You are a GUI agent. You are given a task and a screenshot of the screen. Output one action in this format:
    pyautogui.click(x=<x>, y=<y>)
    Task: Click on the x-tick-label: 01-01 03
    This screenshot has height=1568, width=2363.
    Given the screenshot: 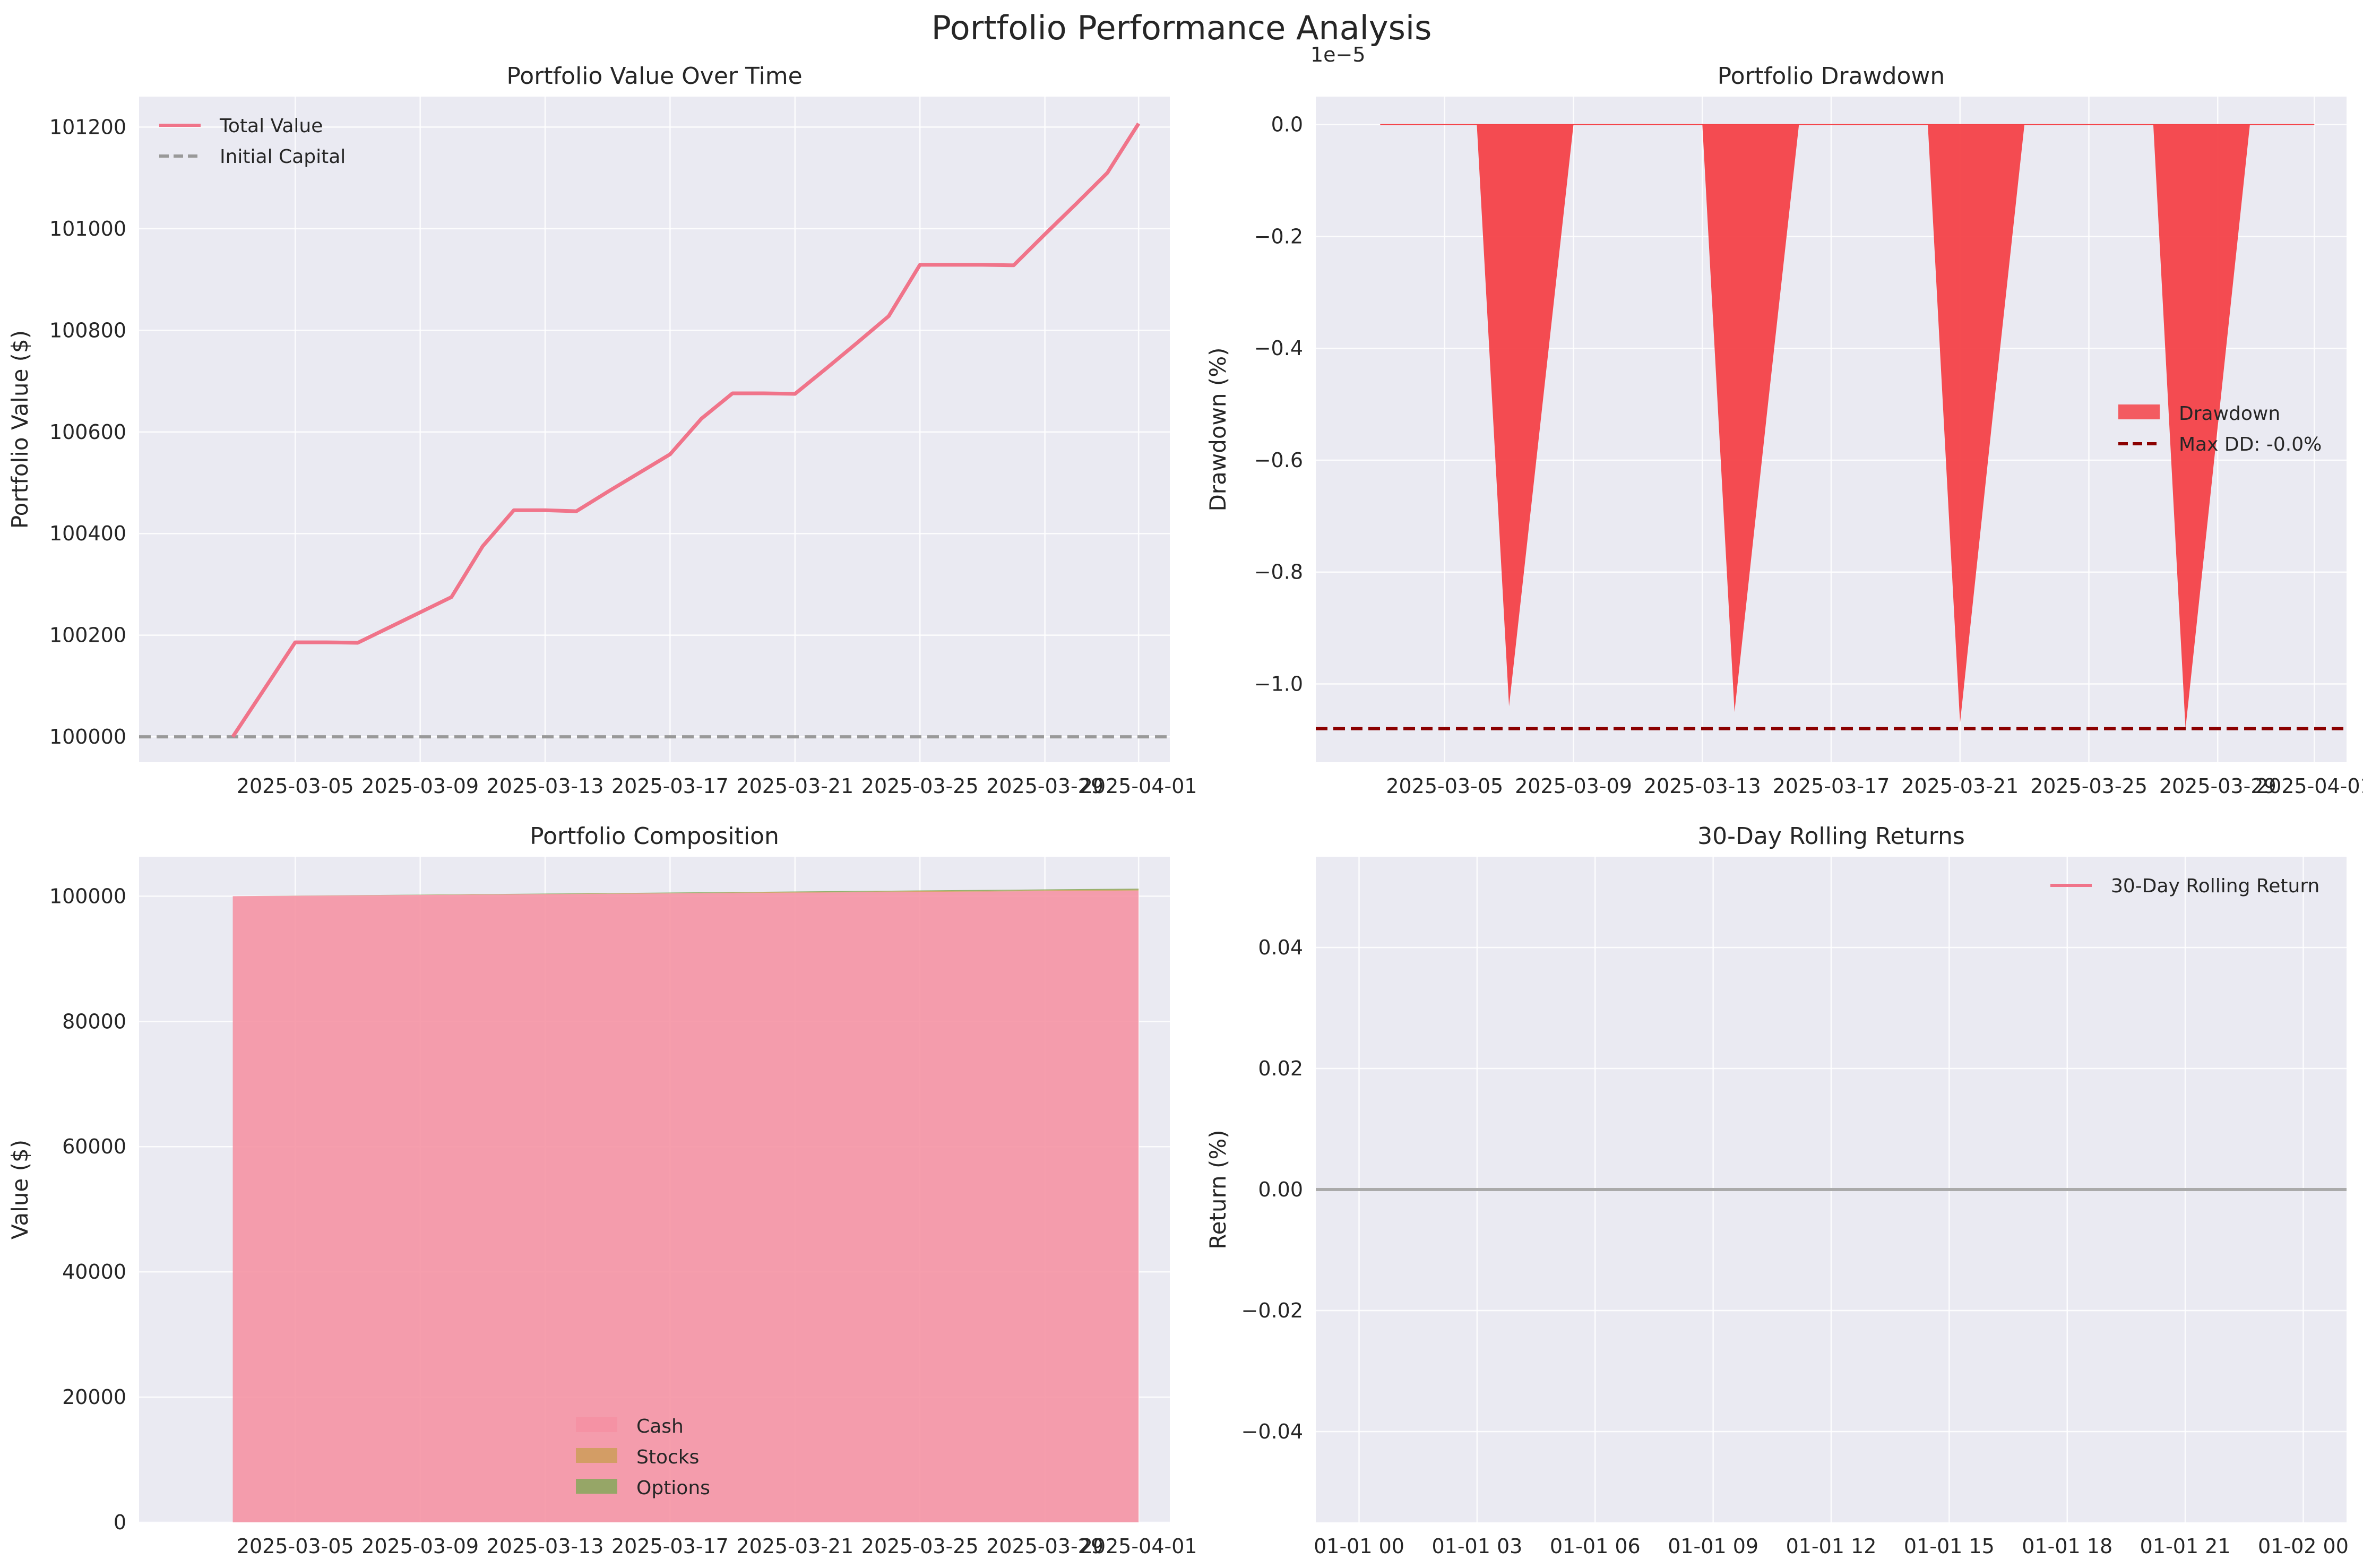 What is the action you would take?
    pyautogui.click(x=1476, y=1547)
    